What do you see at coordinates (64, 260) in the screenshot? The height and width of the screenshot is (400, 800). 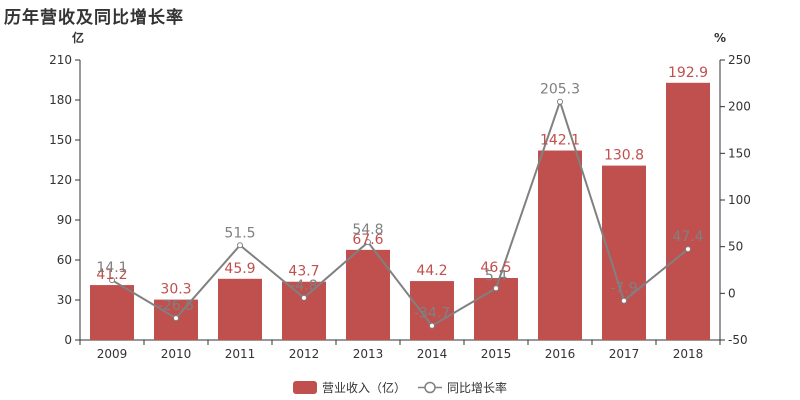 I see `y-left-tick-label: 60` at bounding box center [64, 260].